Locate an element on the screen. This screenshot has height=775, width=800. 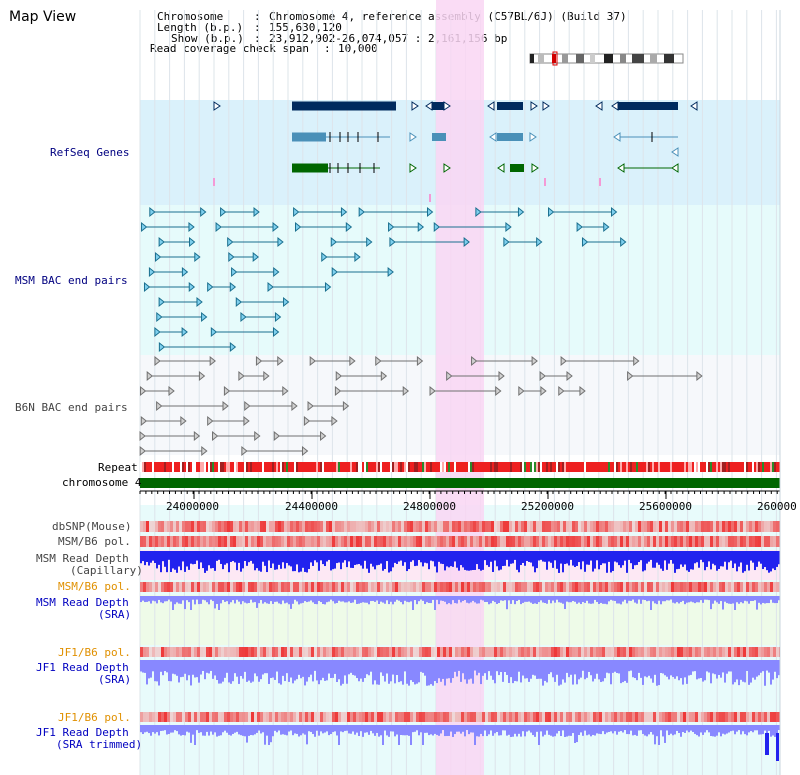
track-label-msm-bac: MSM BAC end pairs is located at coordinates (71, 280).